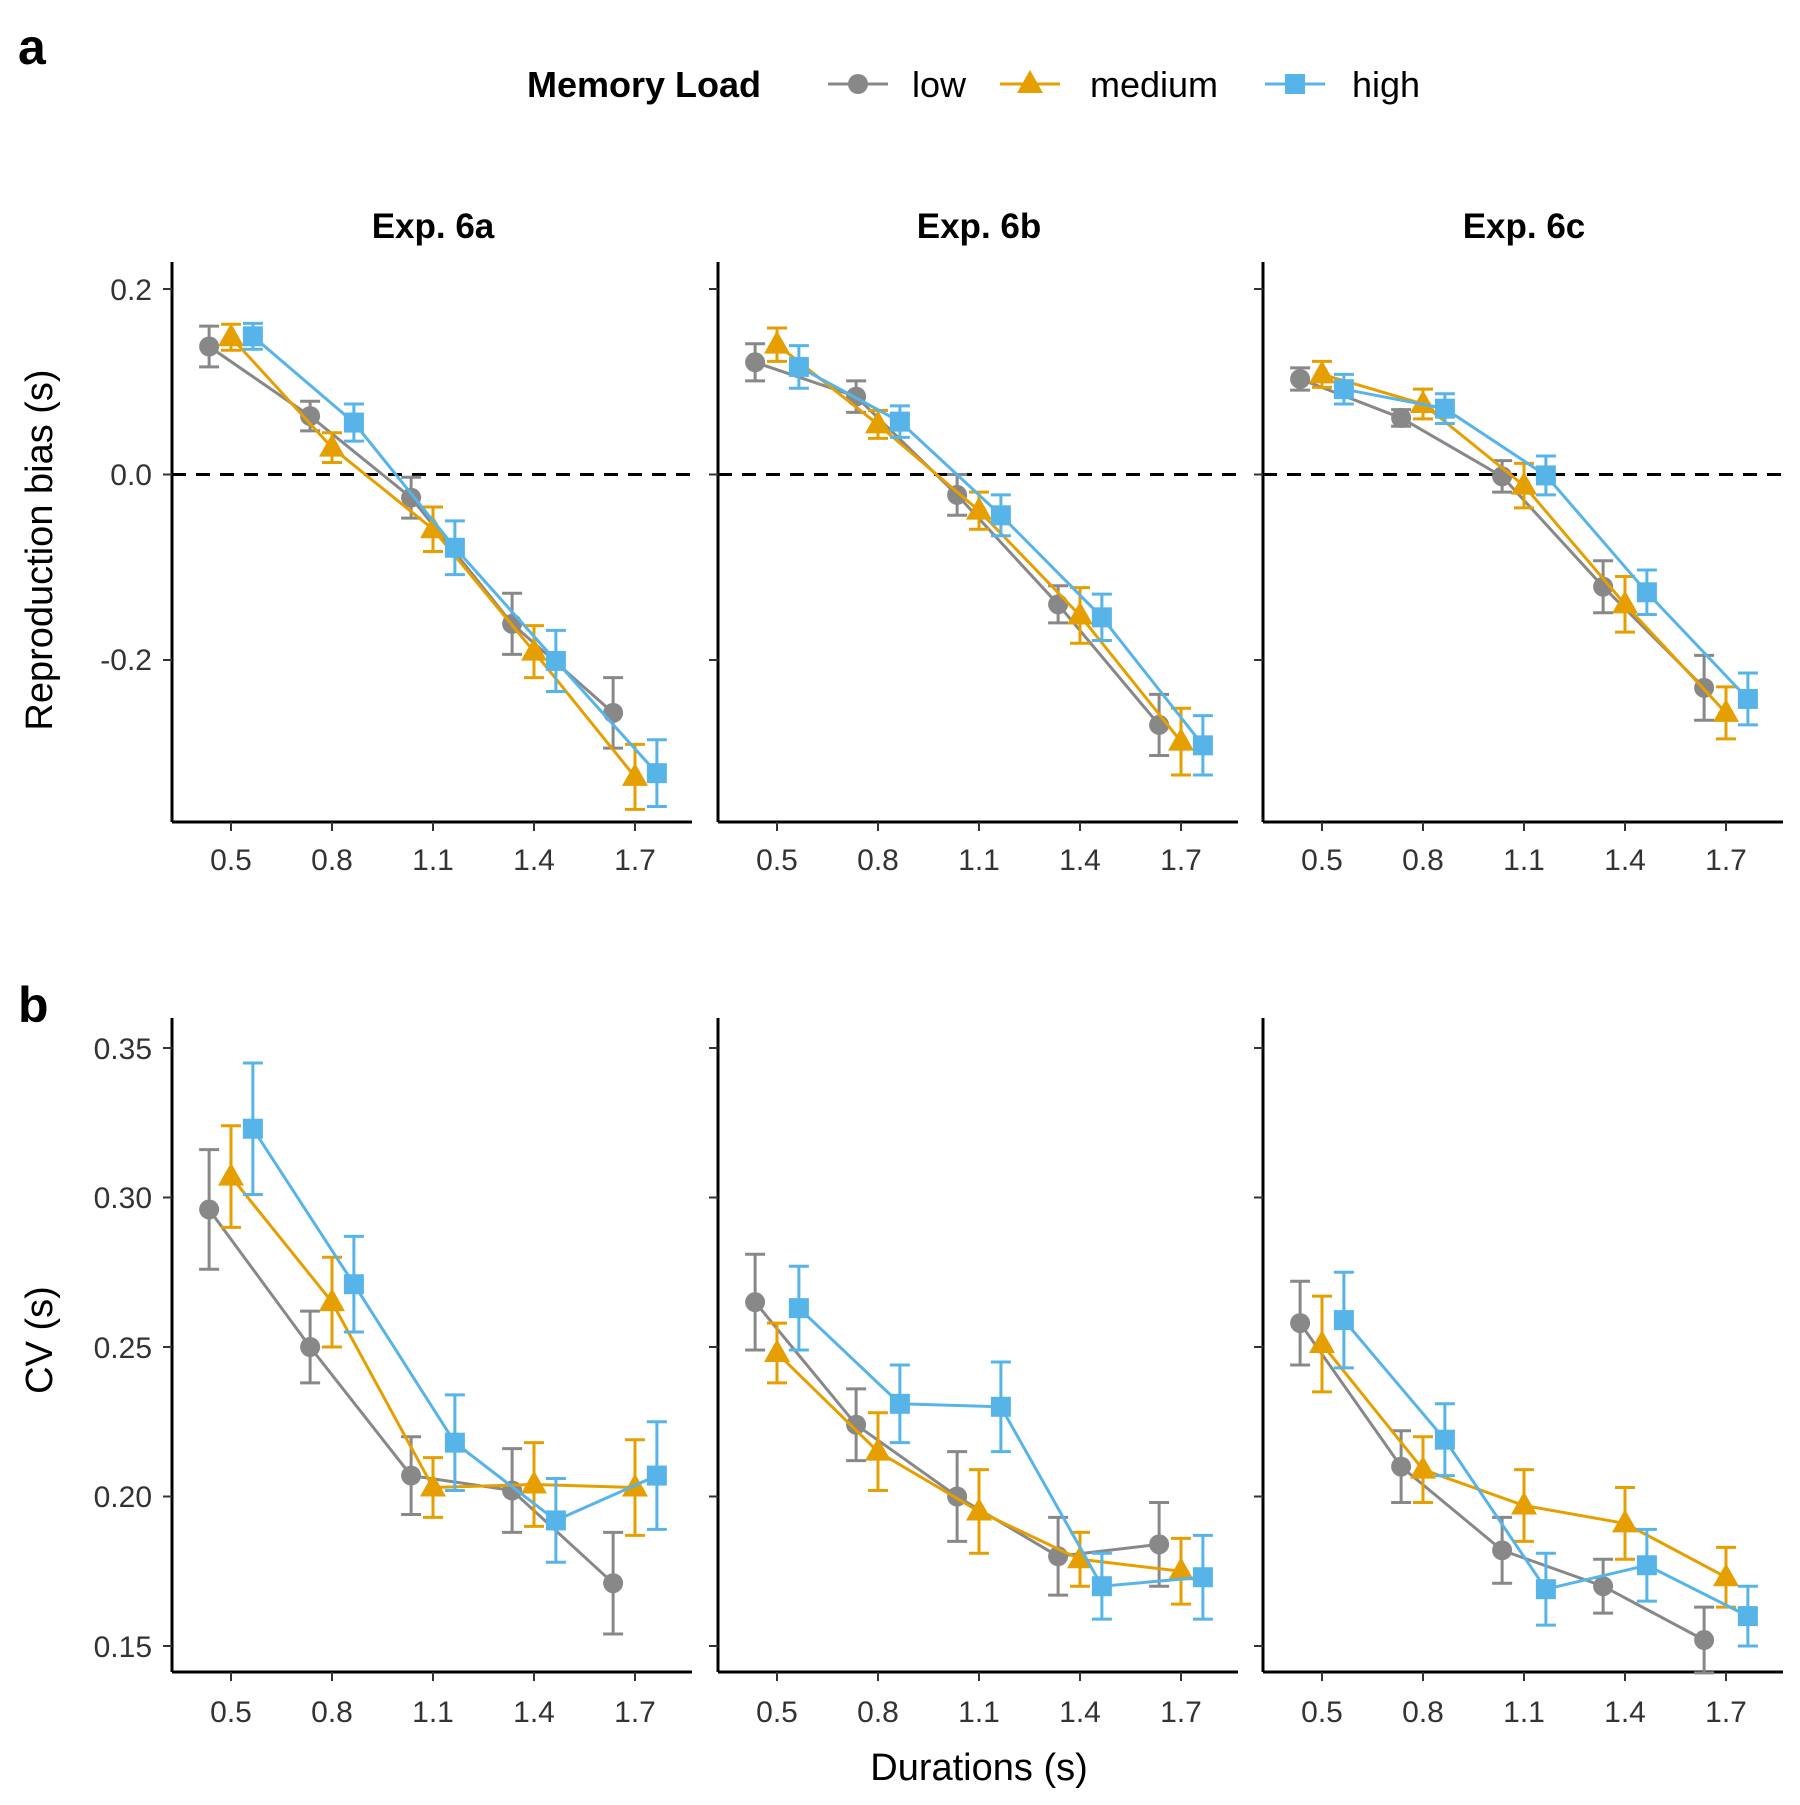 Image resolution: width=1800 pixels, height=1805 pixels. I want to click on x-tick-label-b-6c: 0.8, so click(1423, 1712).